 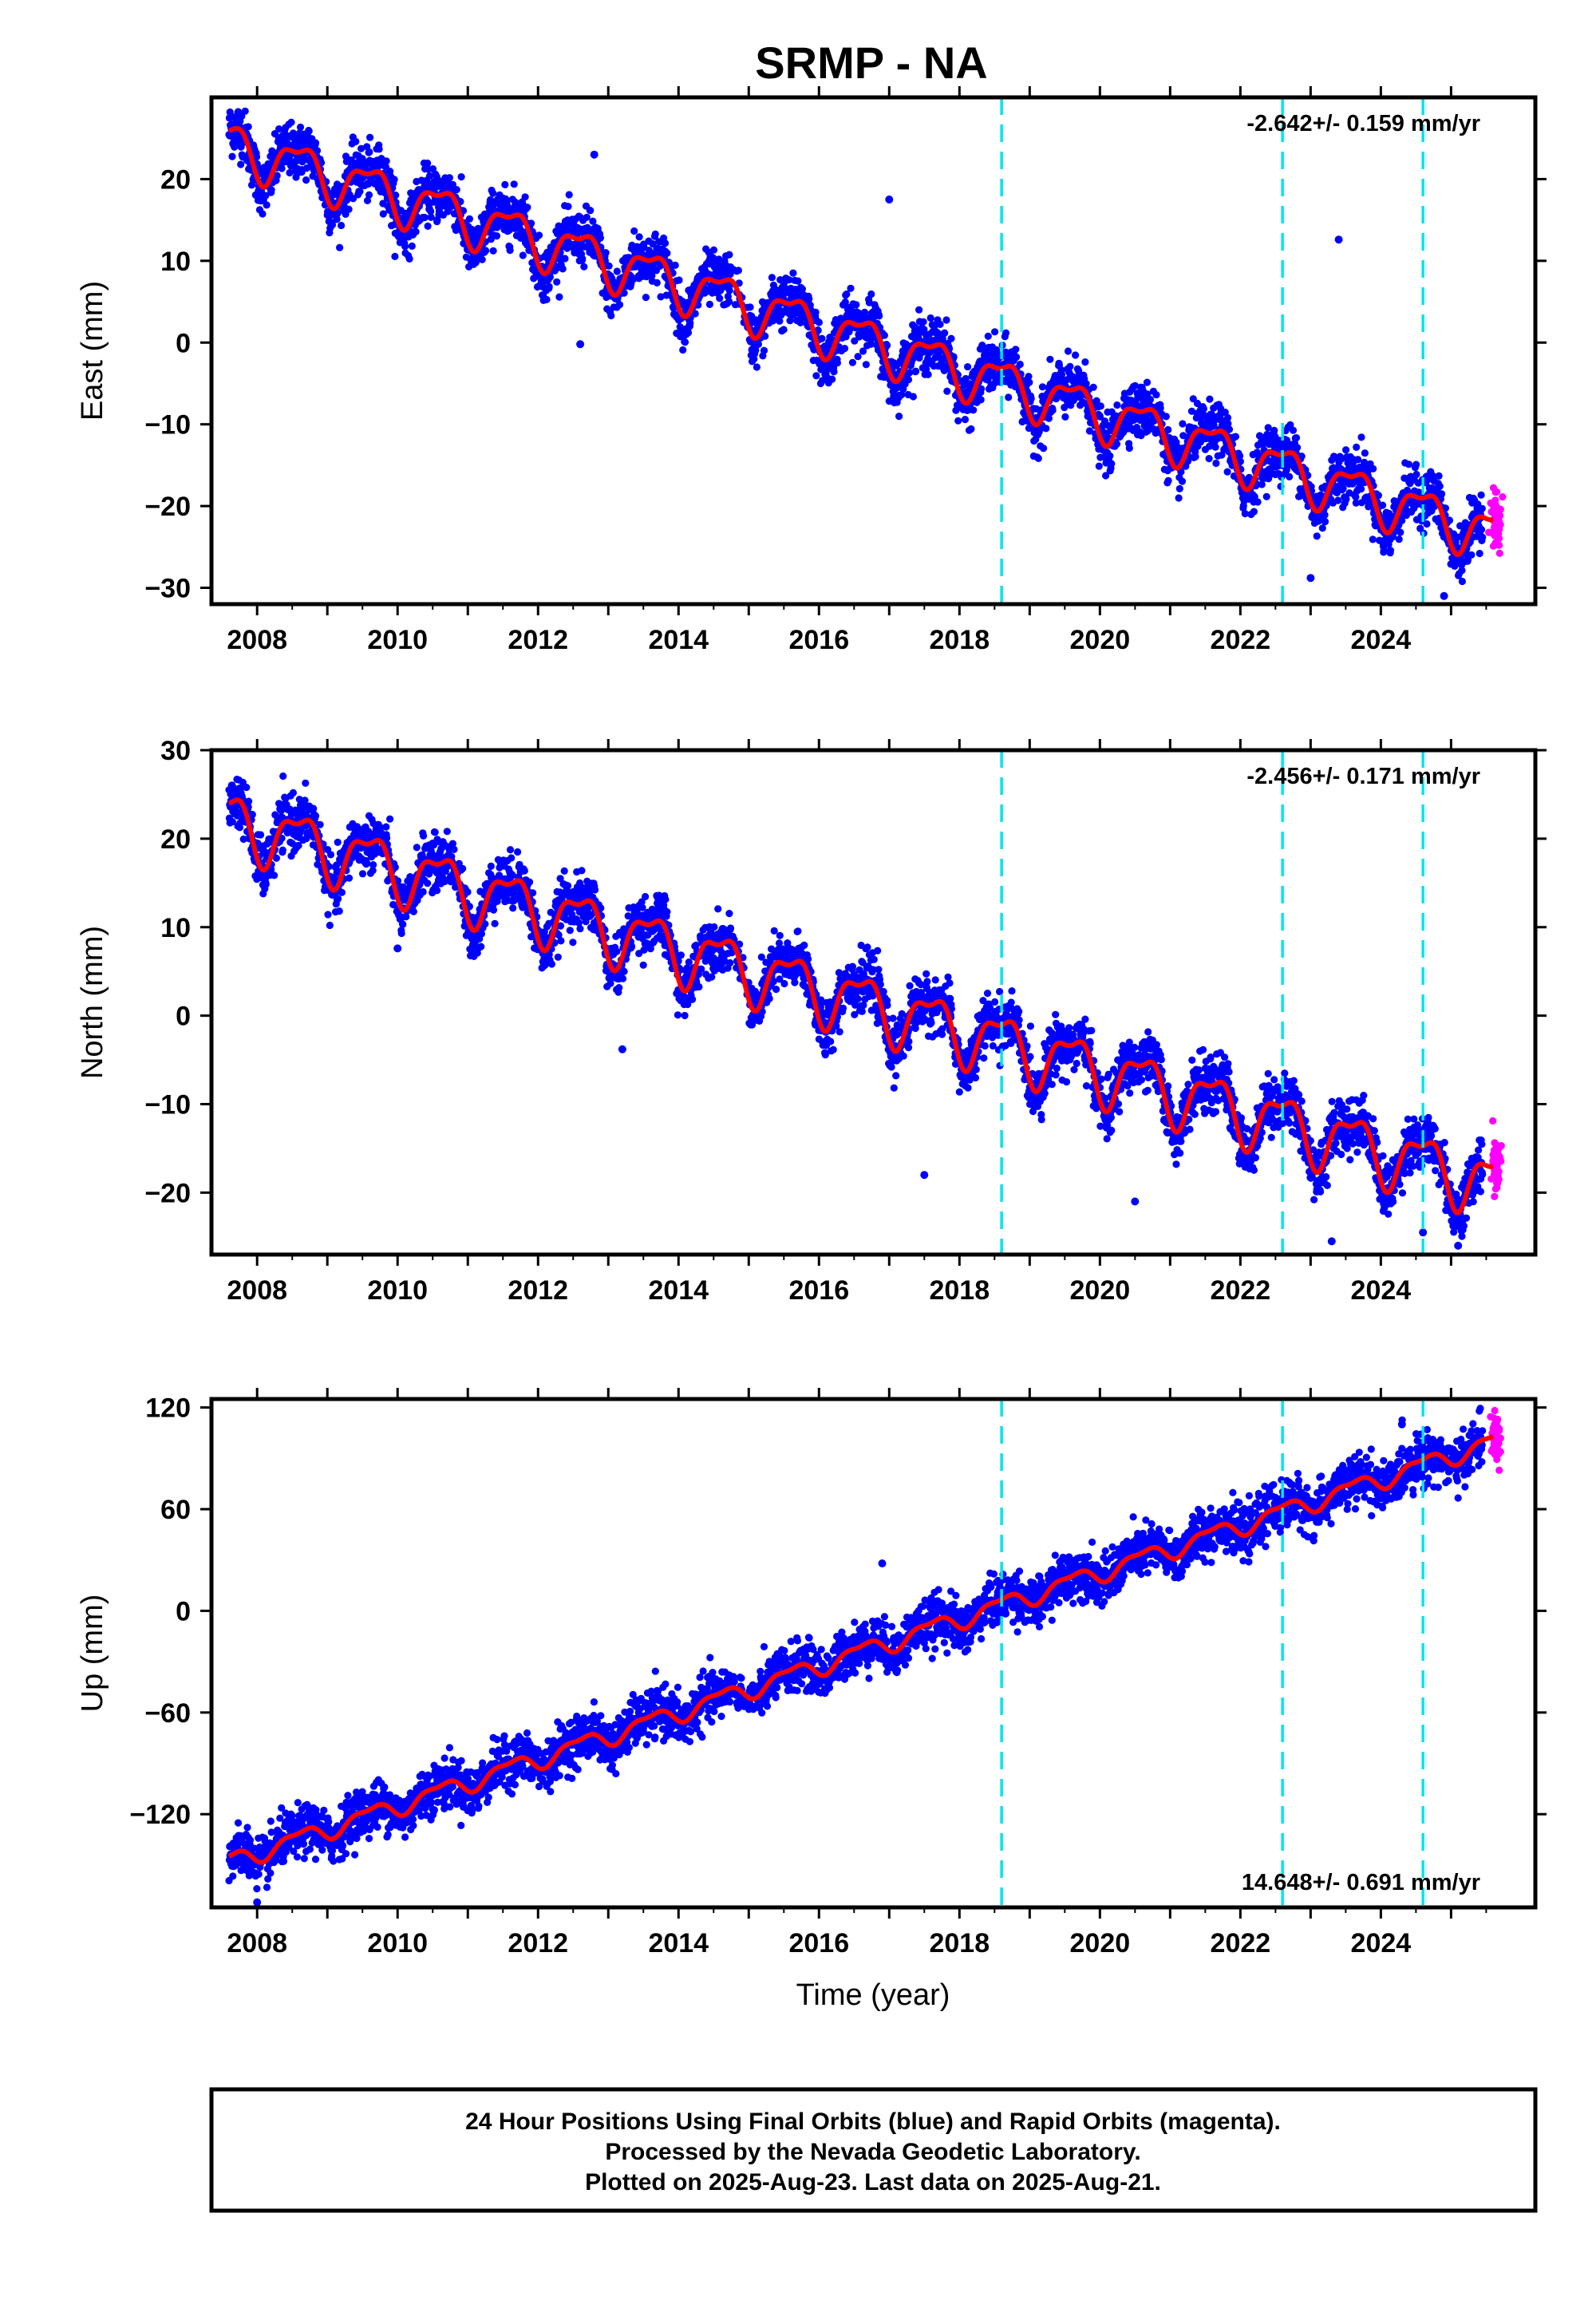 I want to click on y-tick-label: 10, so click(x=175, y=262).